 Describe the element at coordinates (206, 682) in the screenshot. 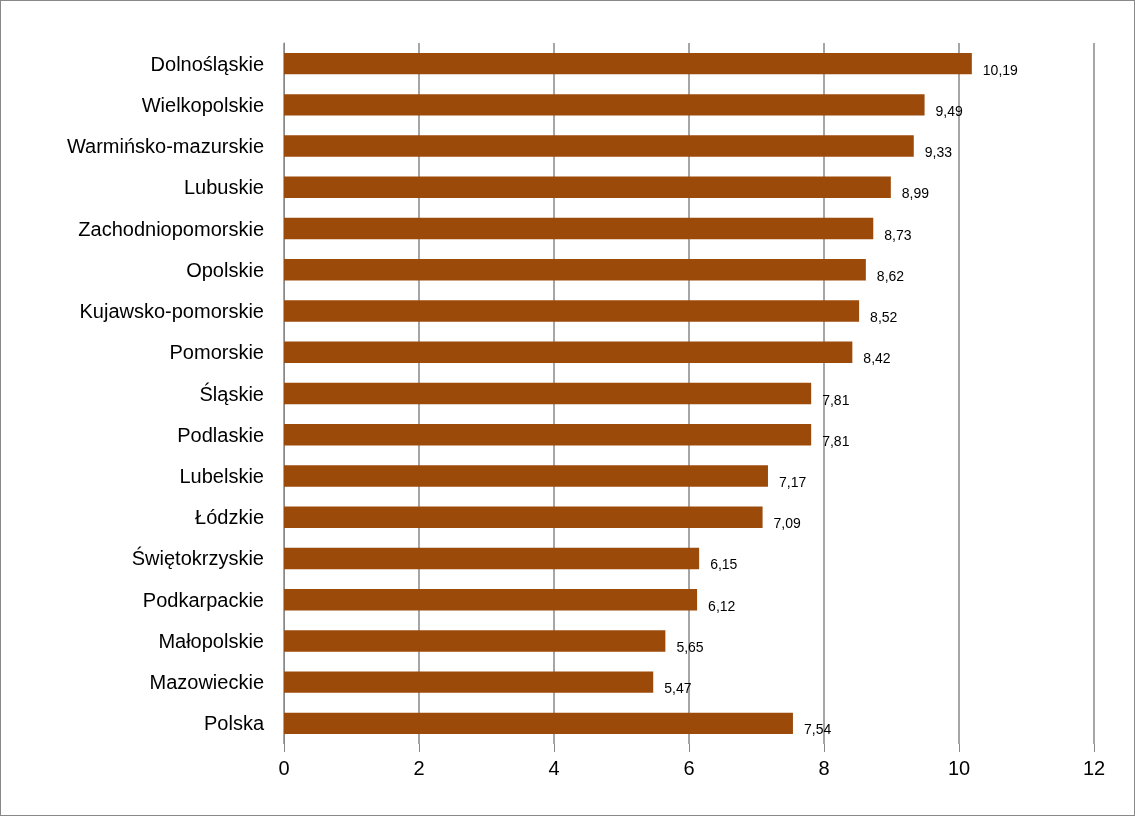

I see `y-tick-label: Mazowieckie` at that location.